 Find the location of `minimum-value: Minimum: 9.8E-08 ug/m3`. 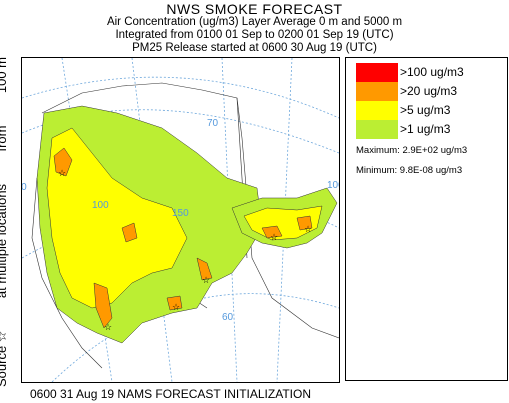

minimum-value: Minimum: 9.8E-08 ug/m3 is located at coordinates (409, 170).